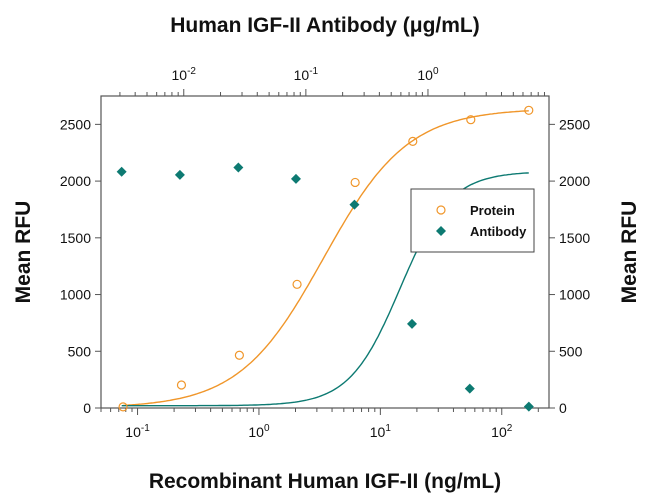  Describe the element at coordinates (498, 231) in the screenshot. I see `legend-antibody-label: Antibody` at that location.